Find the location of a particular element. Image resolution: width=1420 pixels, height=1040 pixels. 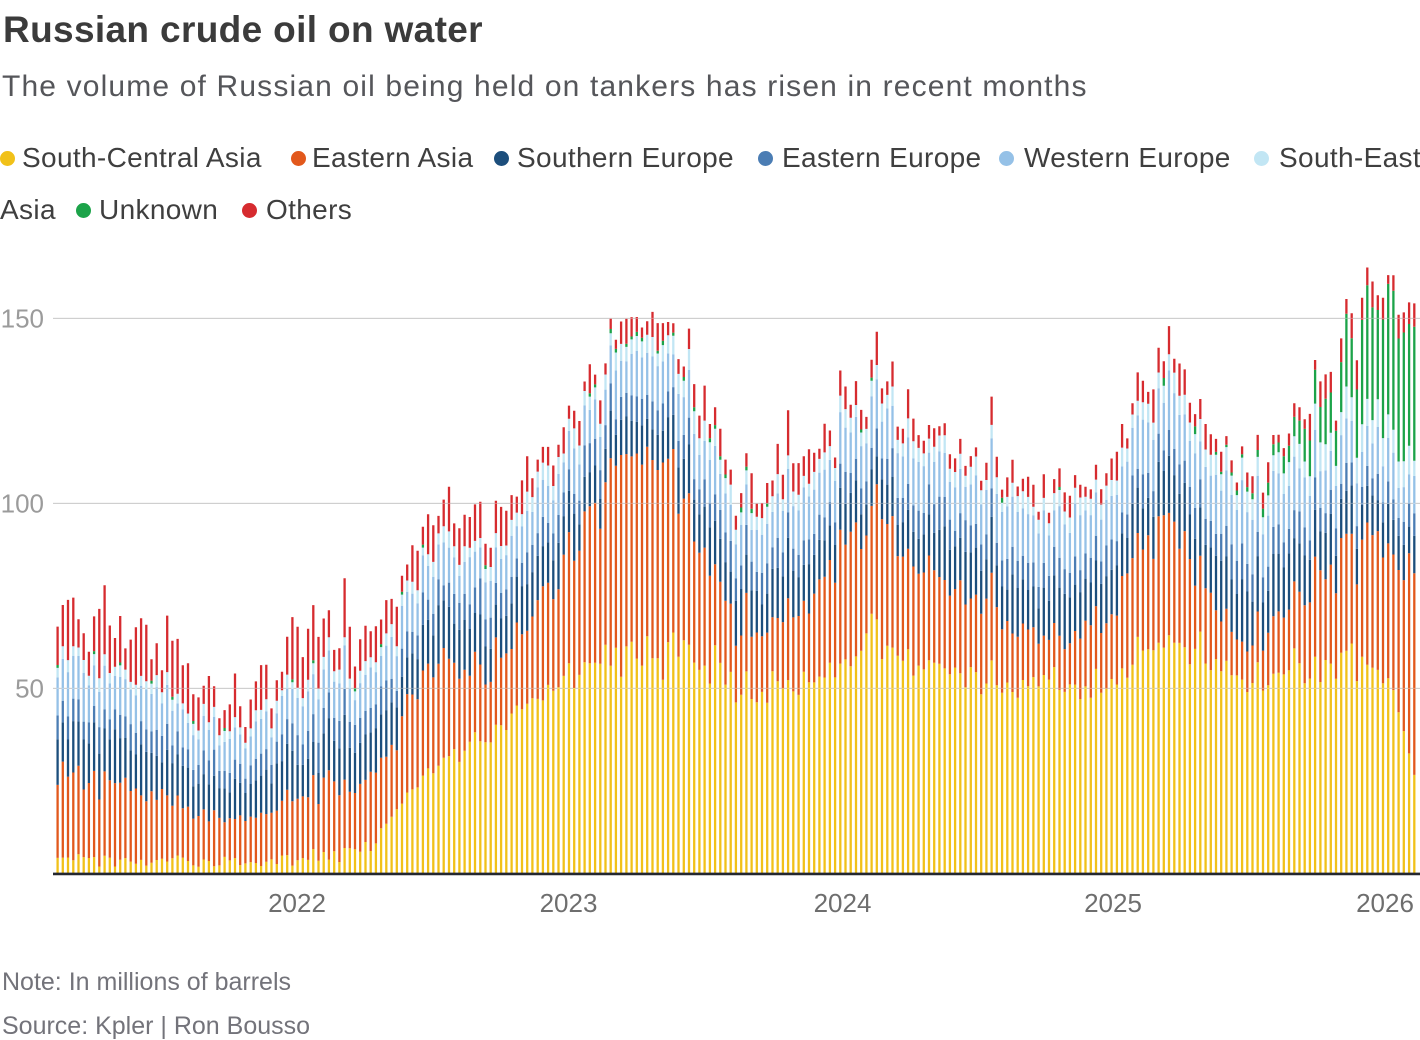

svg-text: 100 is located at coordinates (22, 503).